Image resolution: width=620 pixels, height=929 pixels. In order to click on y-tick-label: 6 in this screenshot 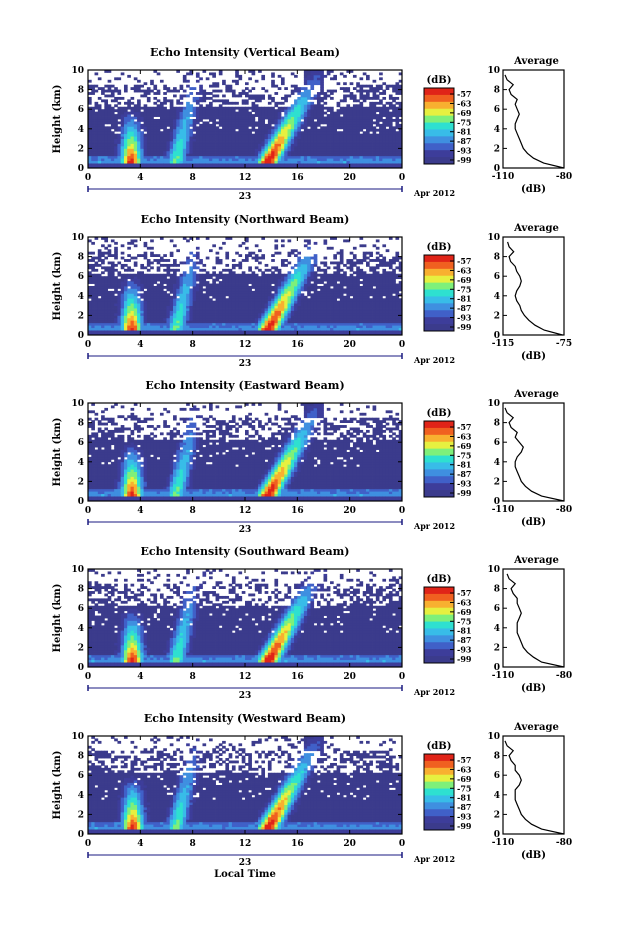, I will do `click(81, 110)`.